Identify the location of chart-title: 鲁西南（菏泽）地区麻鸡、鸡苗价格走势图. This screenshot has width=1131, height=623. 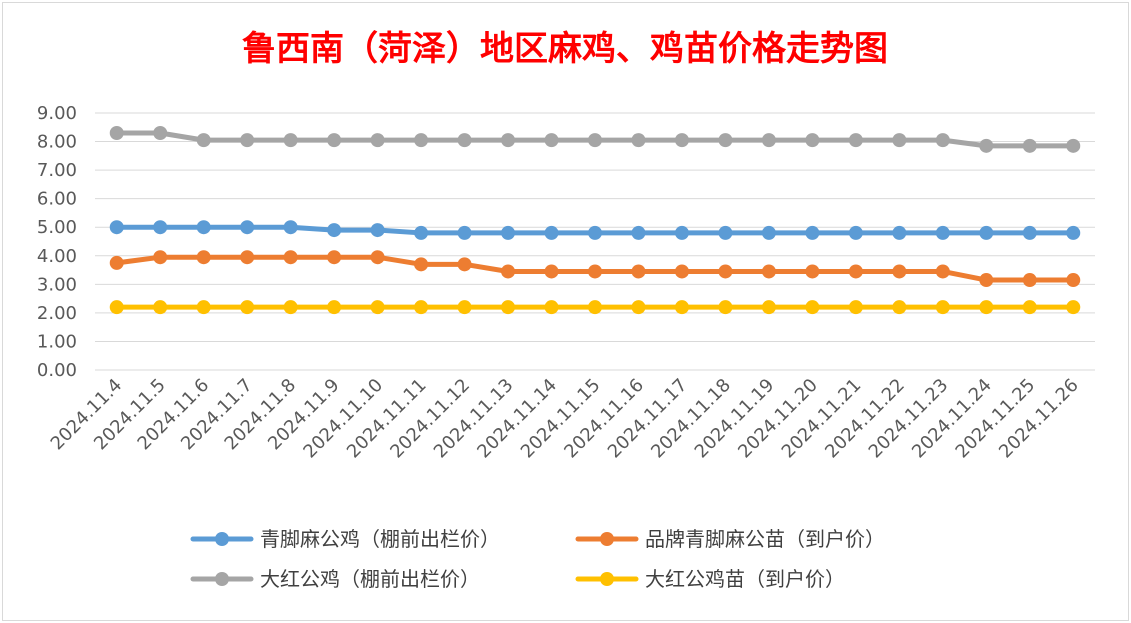
(565, 49).